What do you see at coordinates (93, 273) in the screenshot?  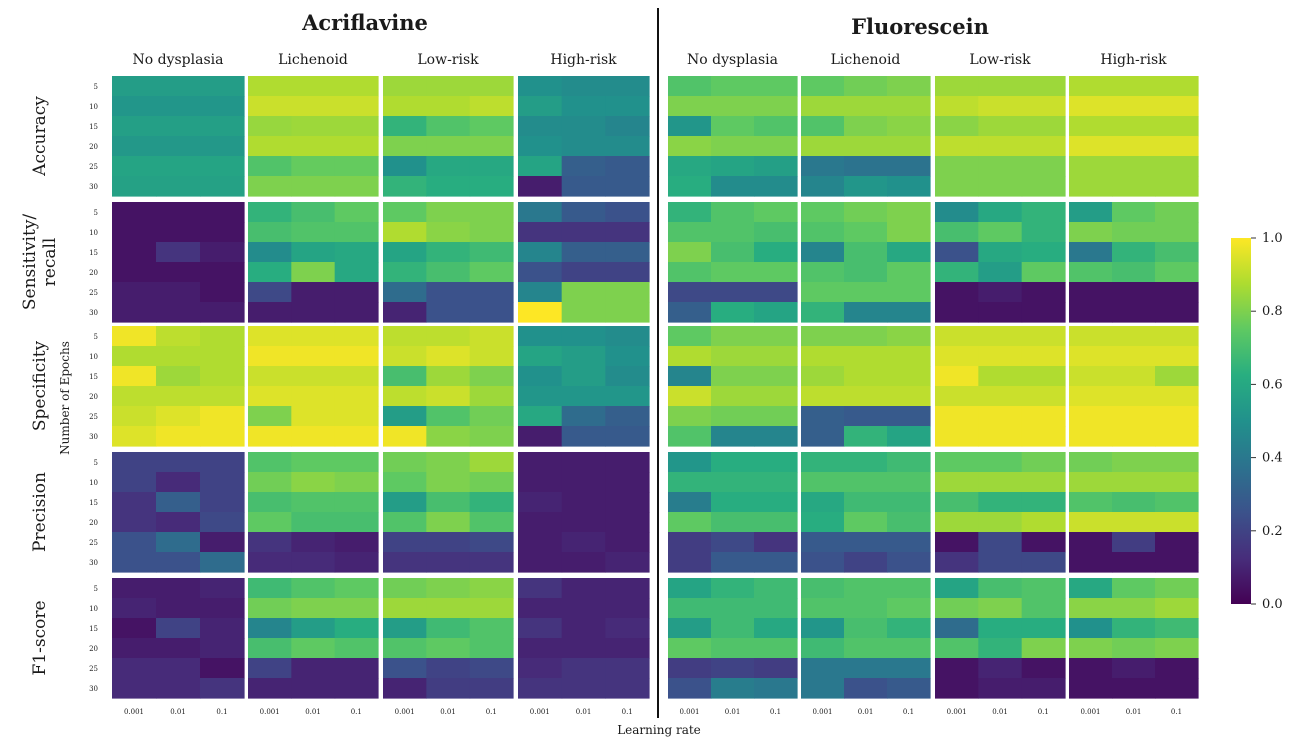 I see `epoch-tick: 20` at bounding box center [93, 273].